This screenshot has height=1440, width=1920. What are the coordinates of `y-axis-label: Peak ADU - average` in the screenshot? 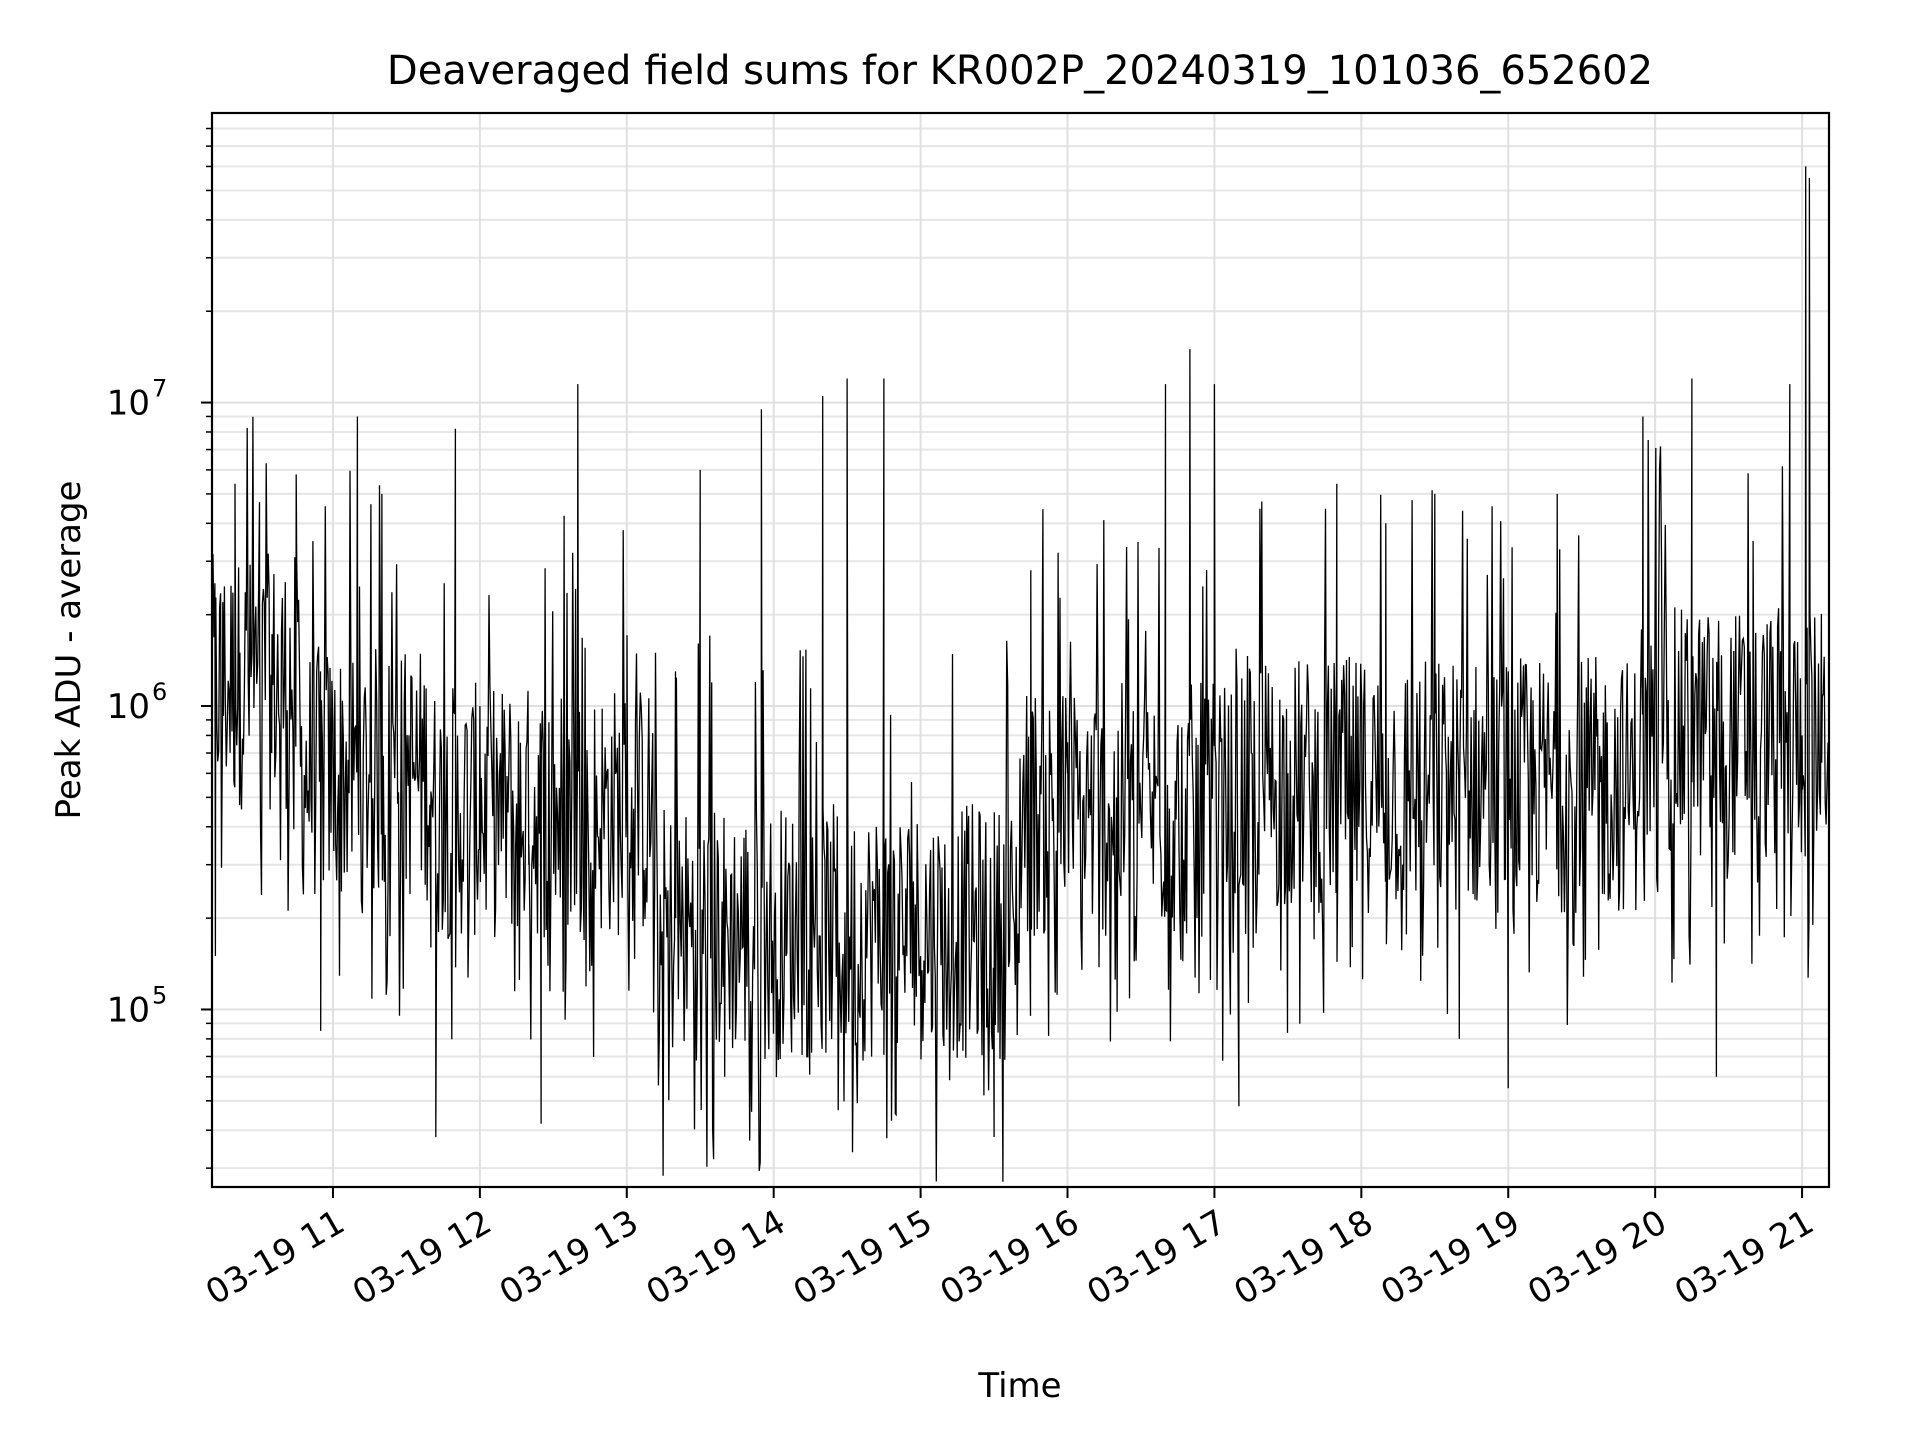 It's located at (69, 650).